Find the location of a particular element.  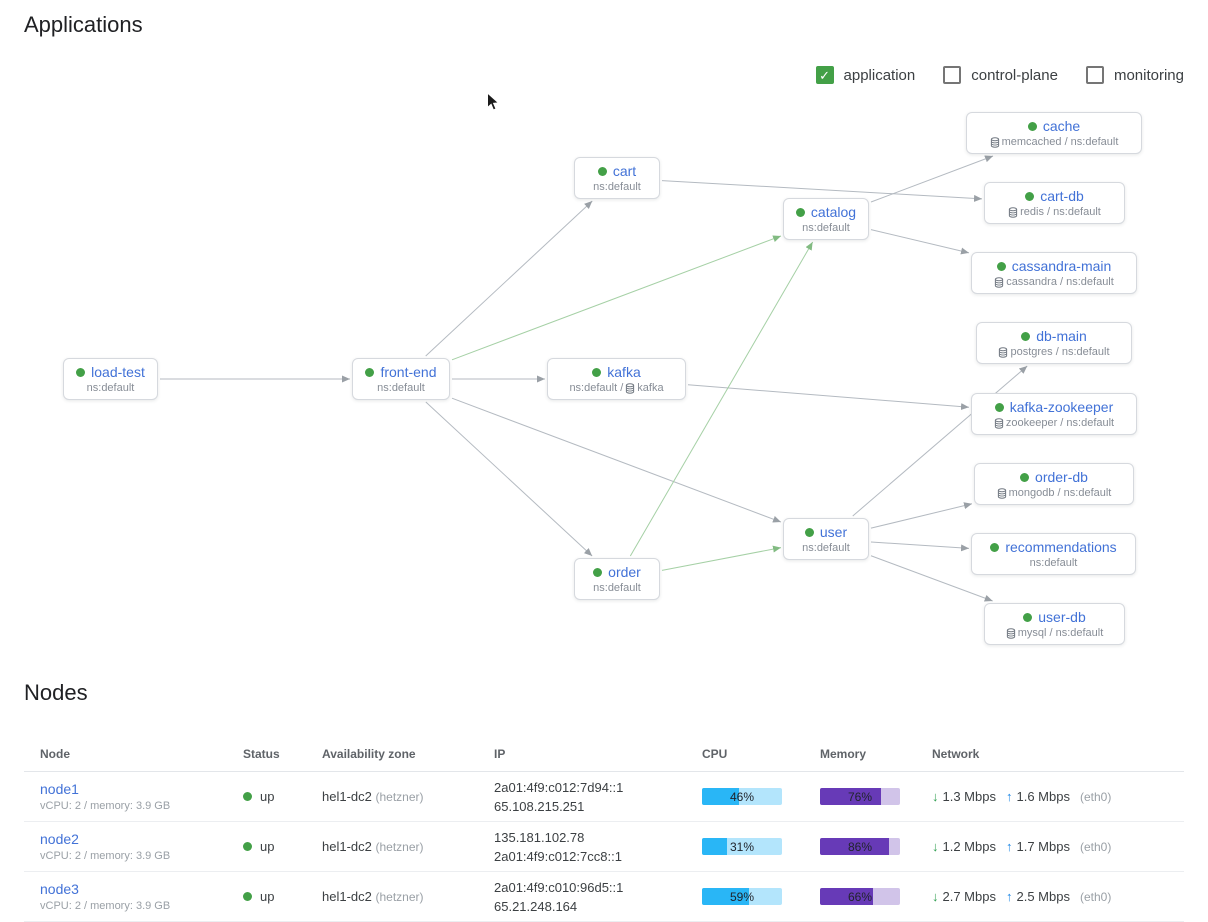

cpu-cell: 31% is located at coordinates (745, 846).